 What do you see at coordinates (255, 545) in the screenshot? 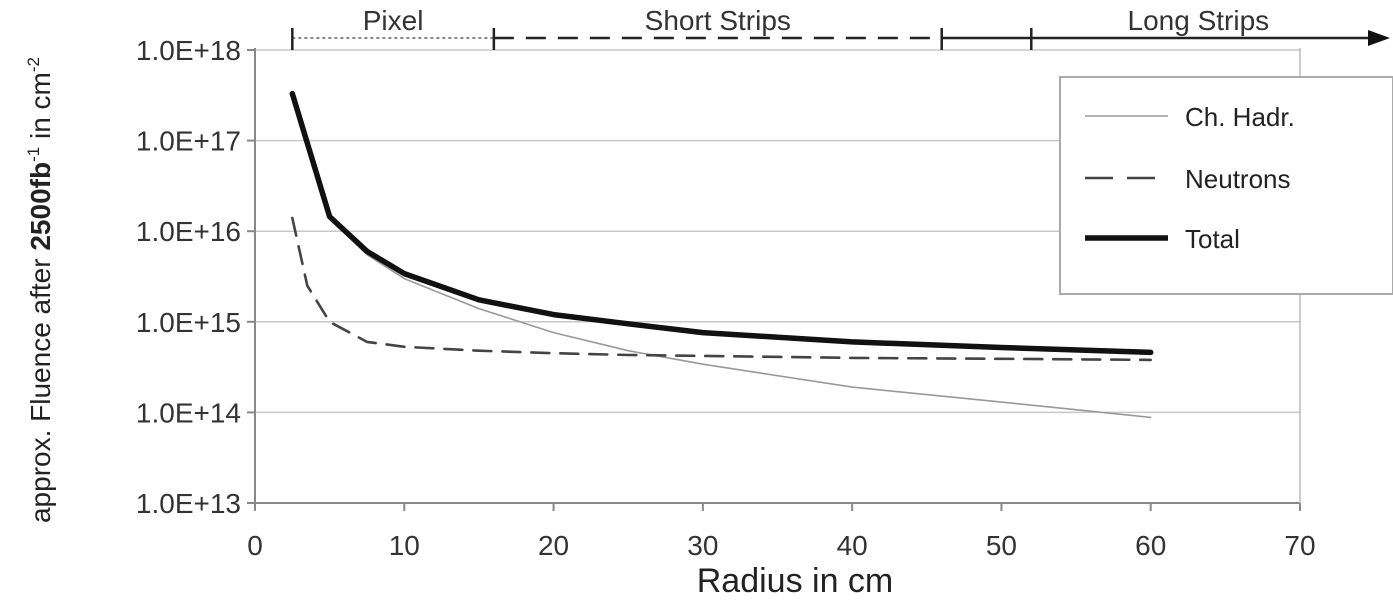
I see `x-tick-label: 0` at bounding box center [255, 545].